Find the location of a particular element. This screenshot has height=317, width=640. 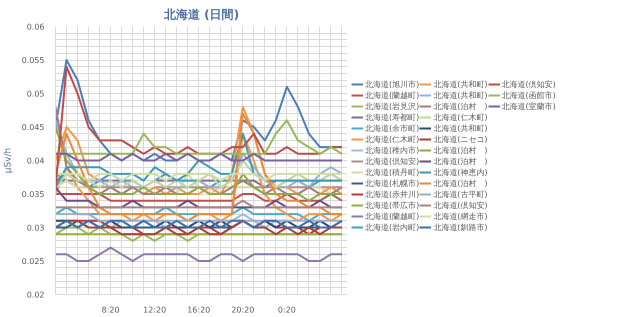

y-tick-label: 0.04 is located at coordinates (35, 161).